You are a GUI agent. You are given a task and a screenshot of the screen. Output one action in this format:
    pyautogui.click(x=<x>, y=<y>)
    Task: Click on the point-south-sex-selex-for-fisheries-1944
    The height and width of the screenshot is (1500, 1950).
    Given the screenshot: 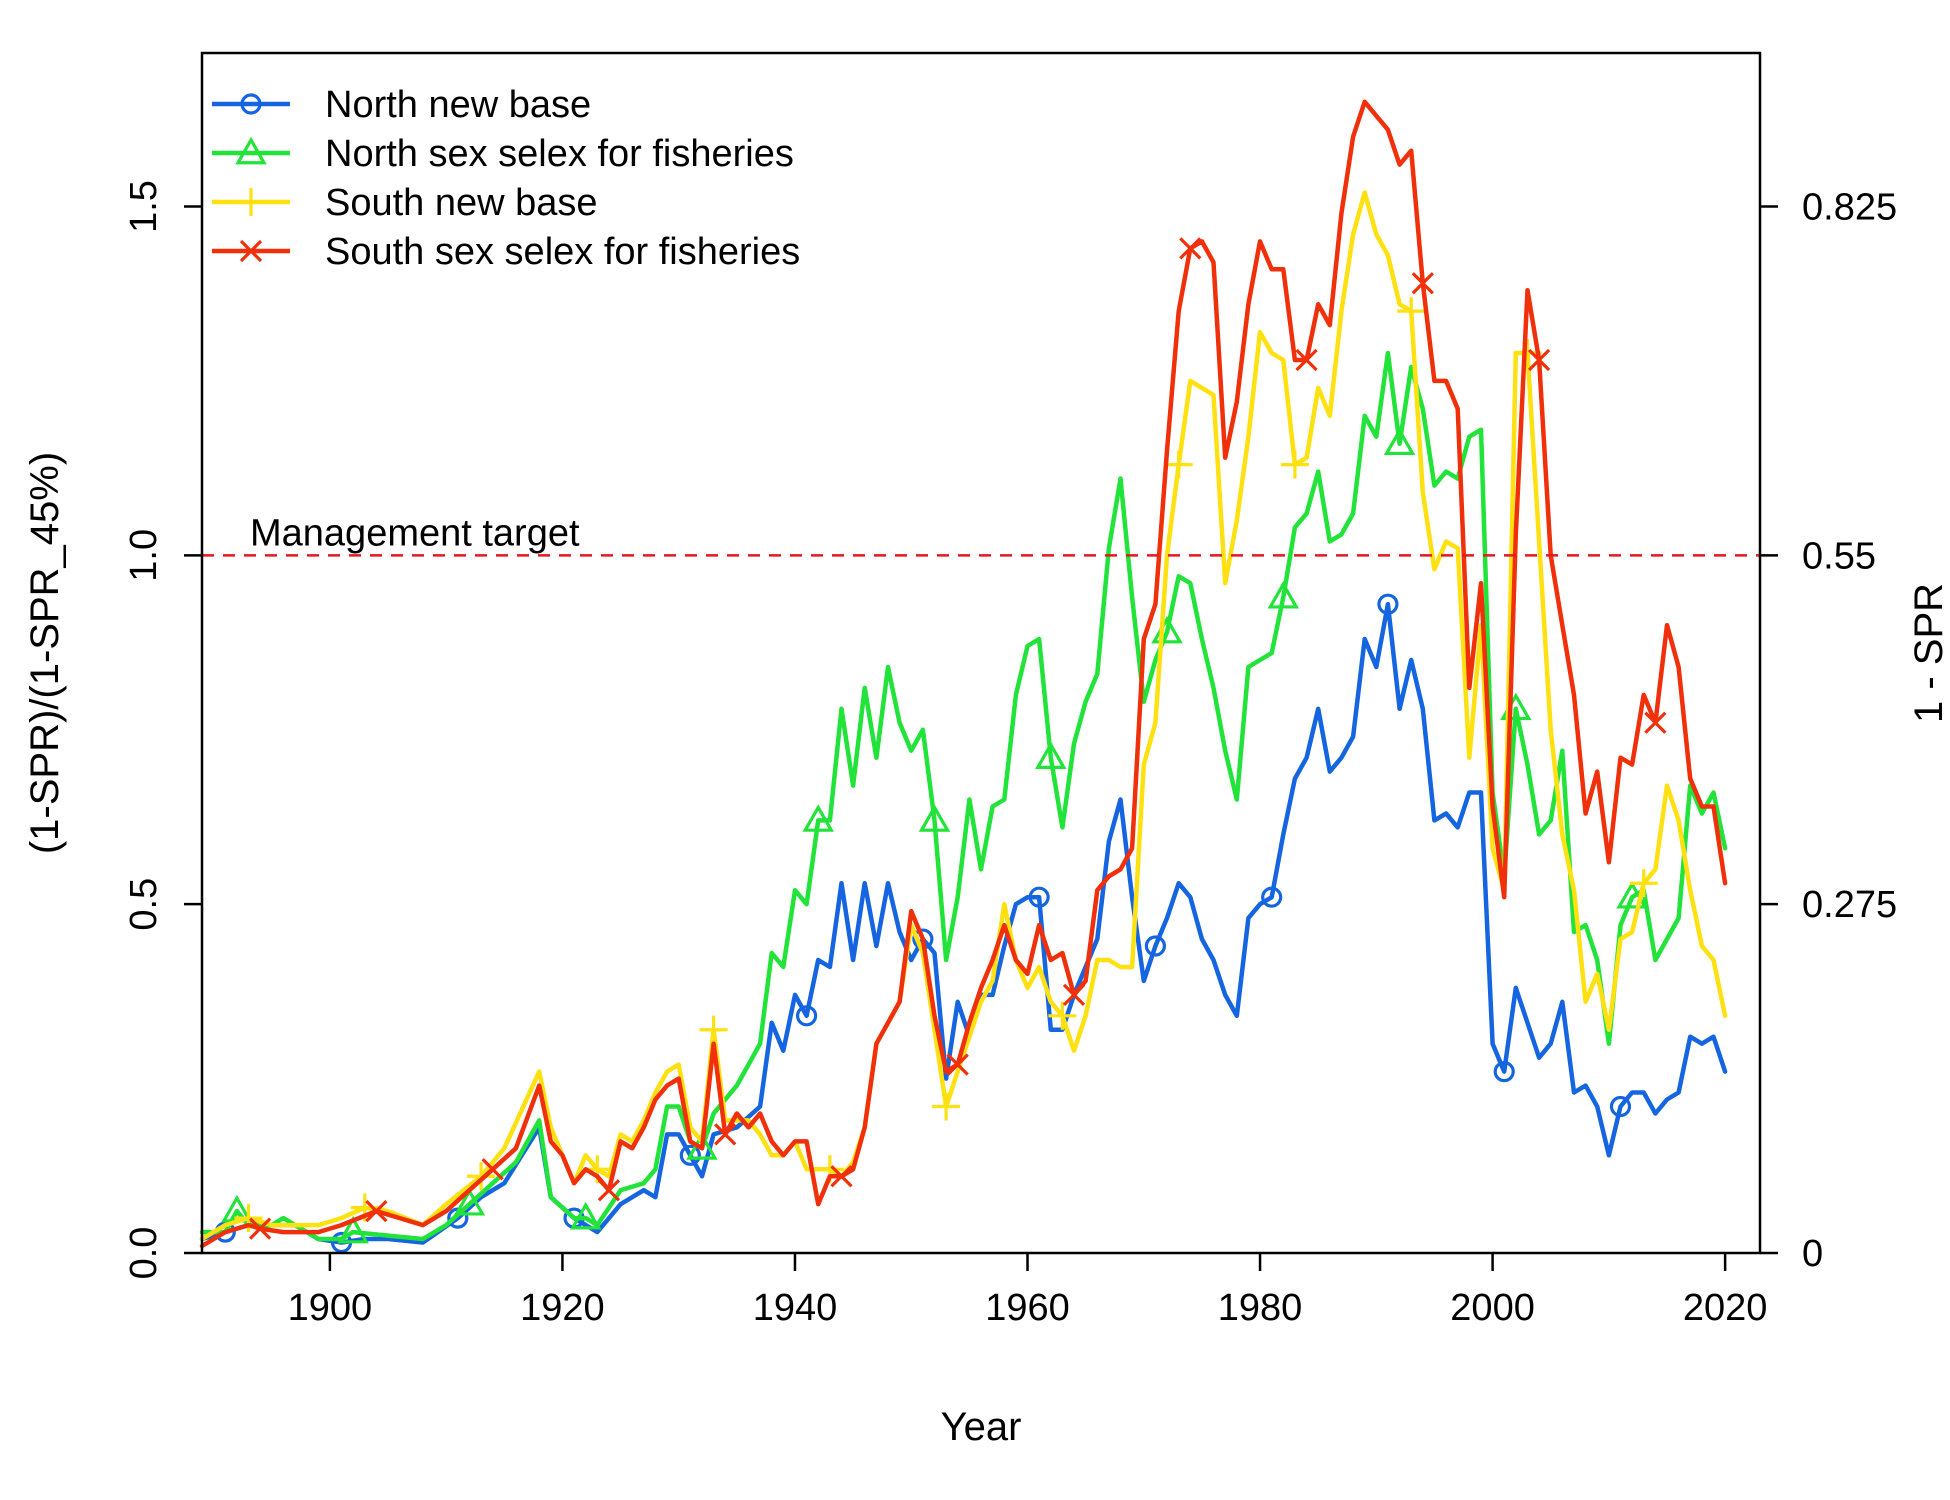 What is the action you would take?
    pyautogui.click(x=841, y=1176)
    